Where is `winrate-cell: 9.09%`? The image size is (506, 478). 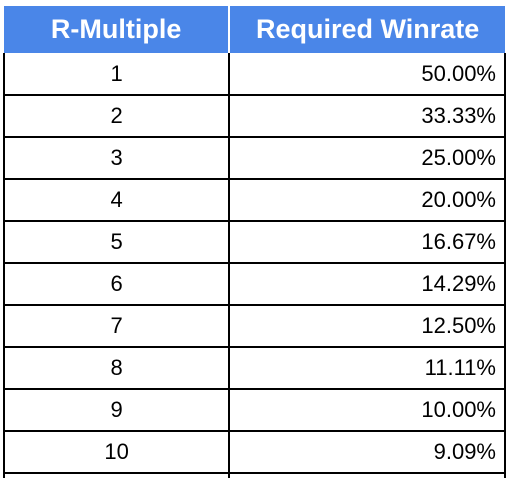 winrate-cell: 9.09% is located at coordinates (367, 452).